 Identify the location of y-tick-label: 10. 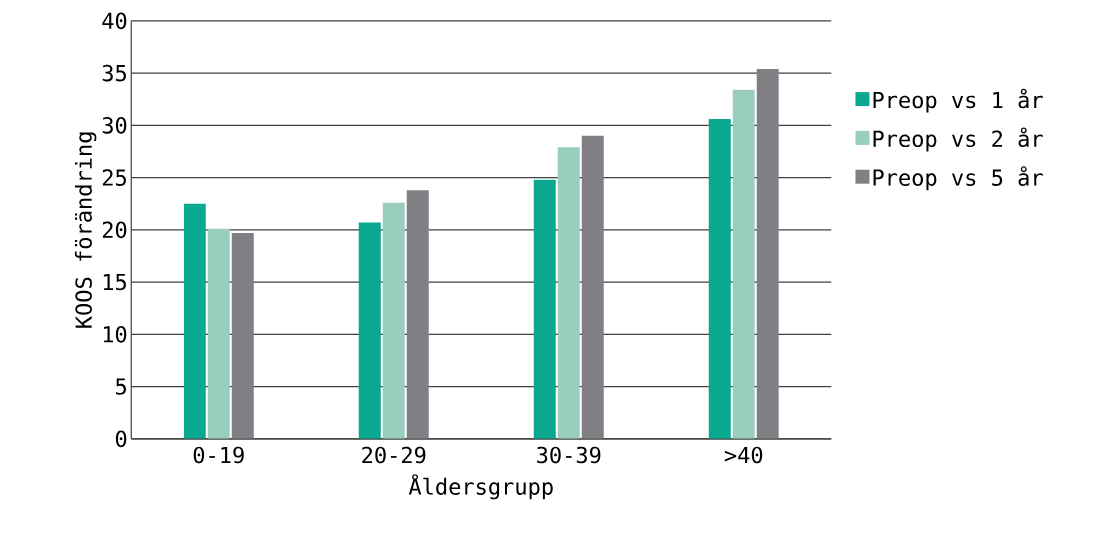
(115, 334).